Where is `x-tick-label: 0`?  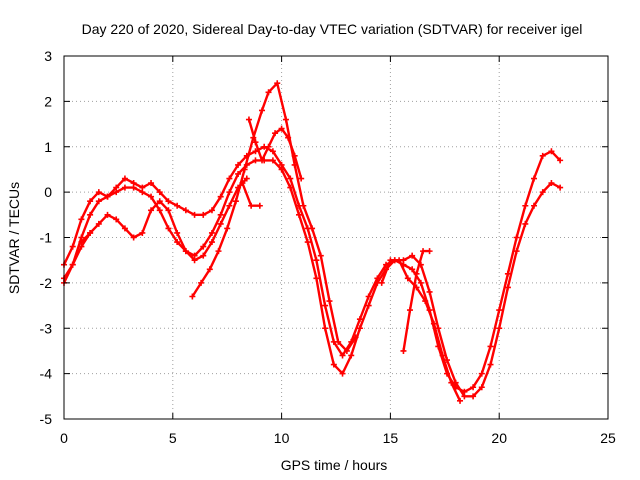 x-tick-label: 0 is located at coordinates (64, 438).